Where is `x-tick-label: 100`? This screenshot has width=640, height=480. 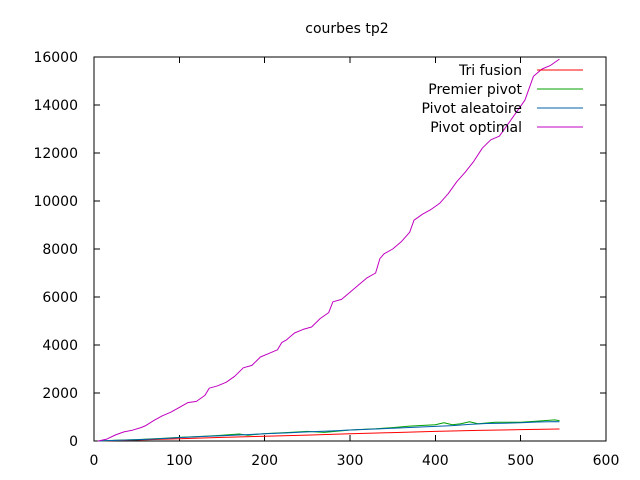
x-tick-label: 100 is located at coordinates (179, 461).